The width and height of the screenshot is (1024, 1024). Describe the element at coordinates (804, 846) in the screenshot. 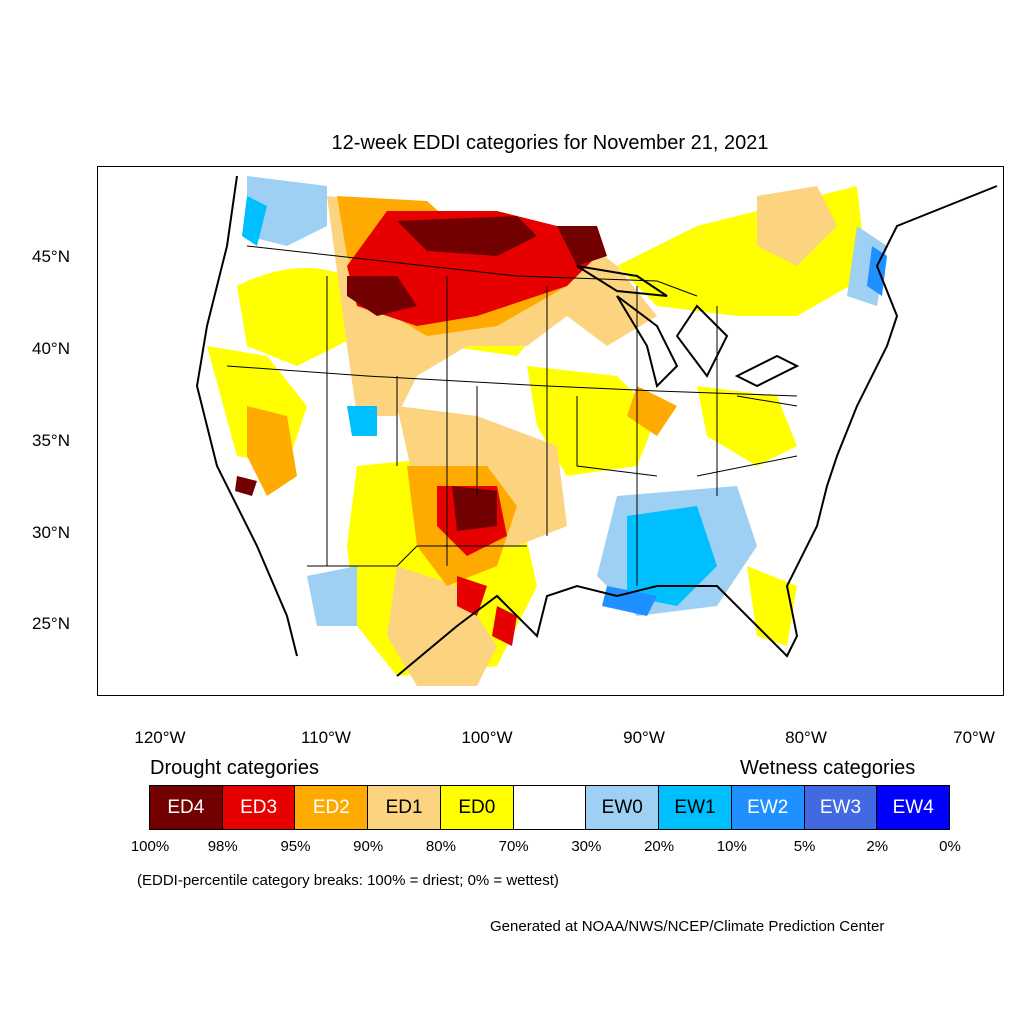

I see `break-label: 5%` at that location.